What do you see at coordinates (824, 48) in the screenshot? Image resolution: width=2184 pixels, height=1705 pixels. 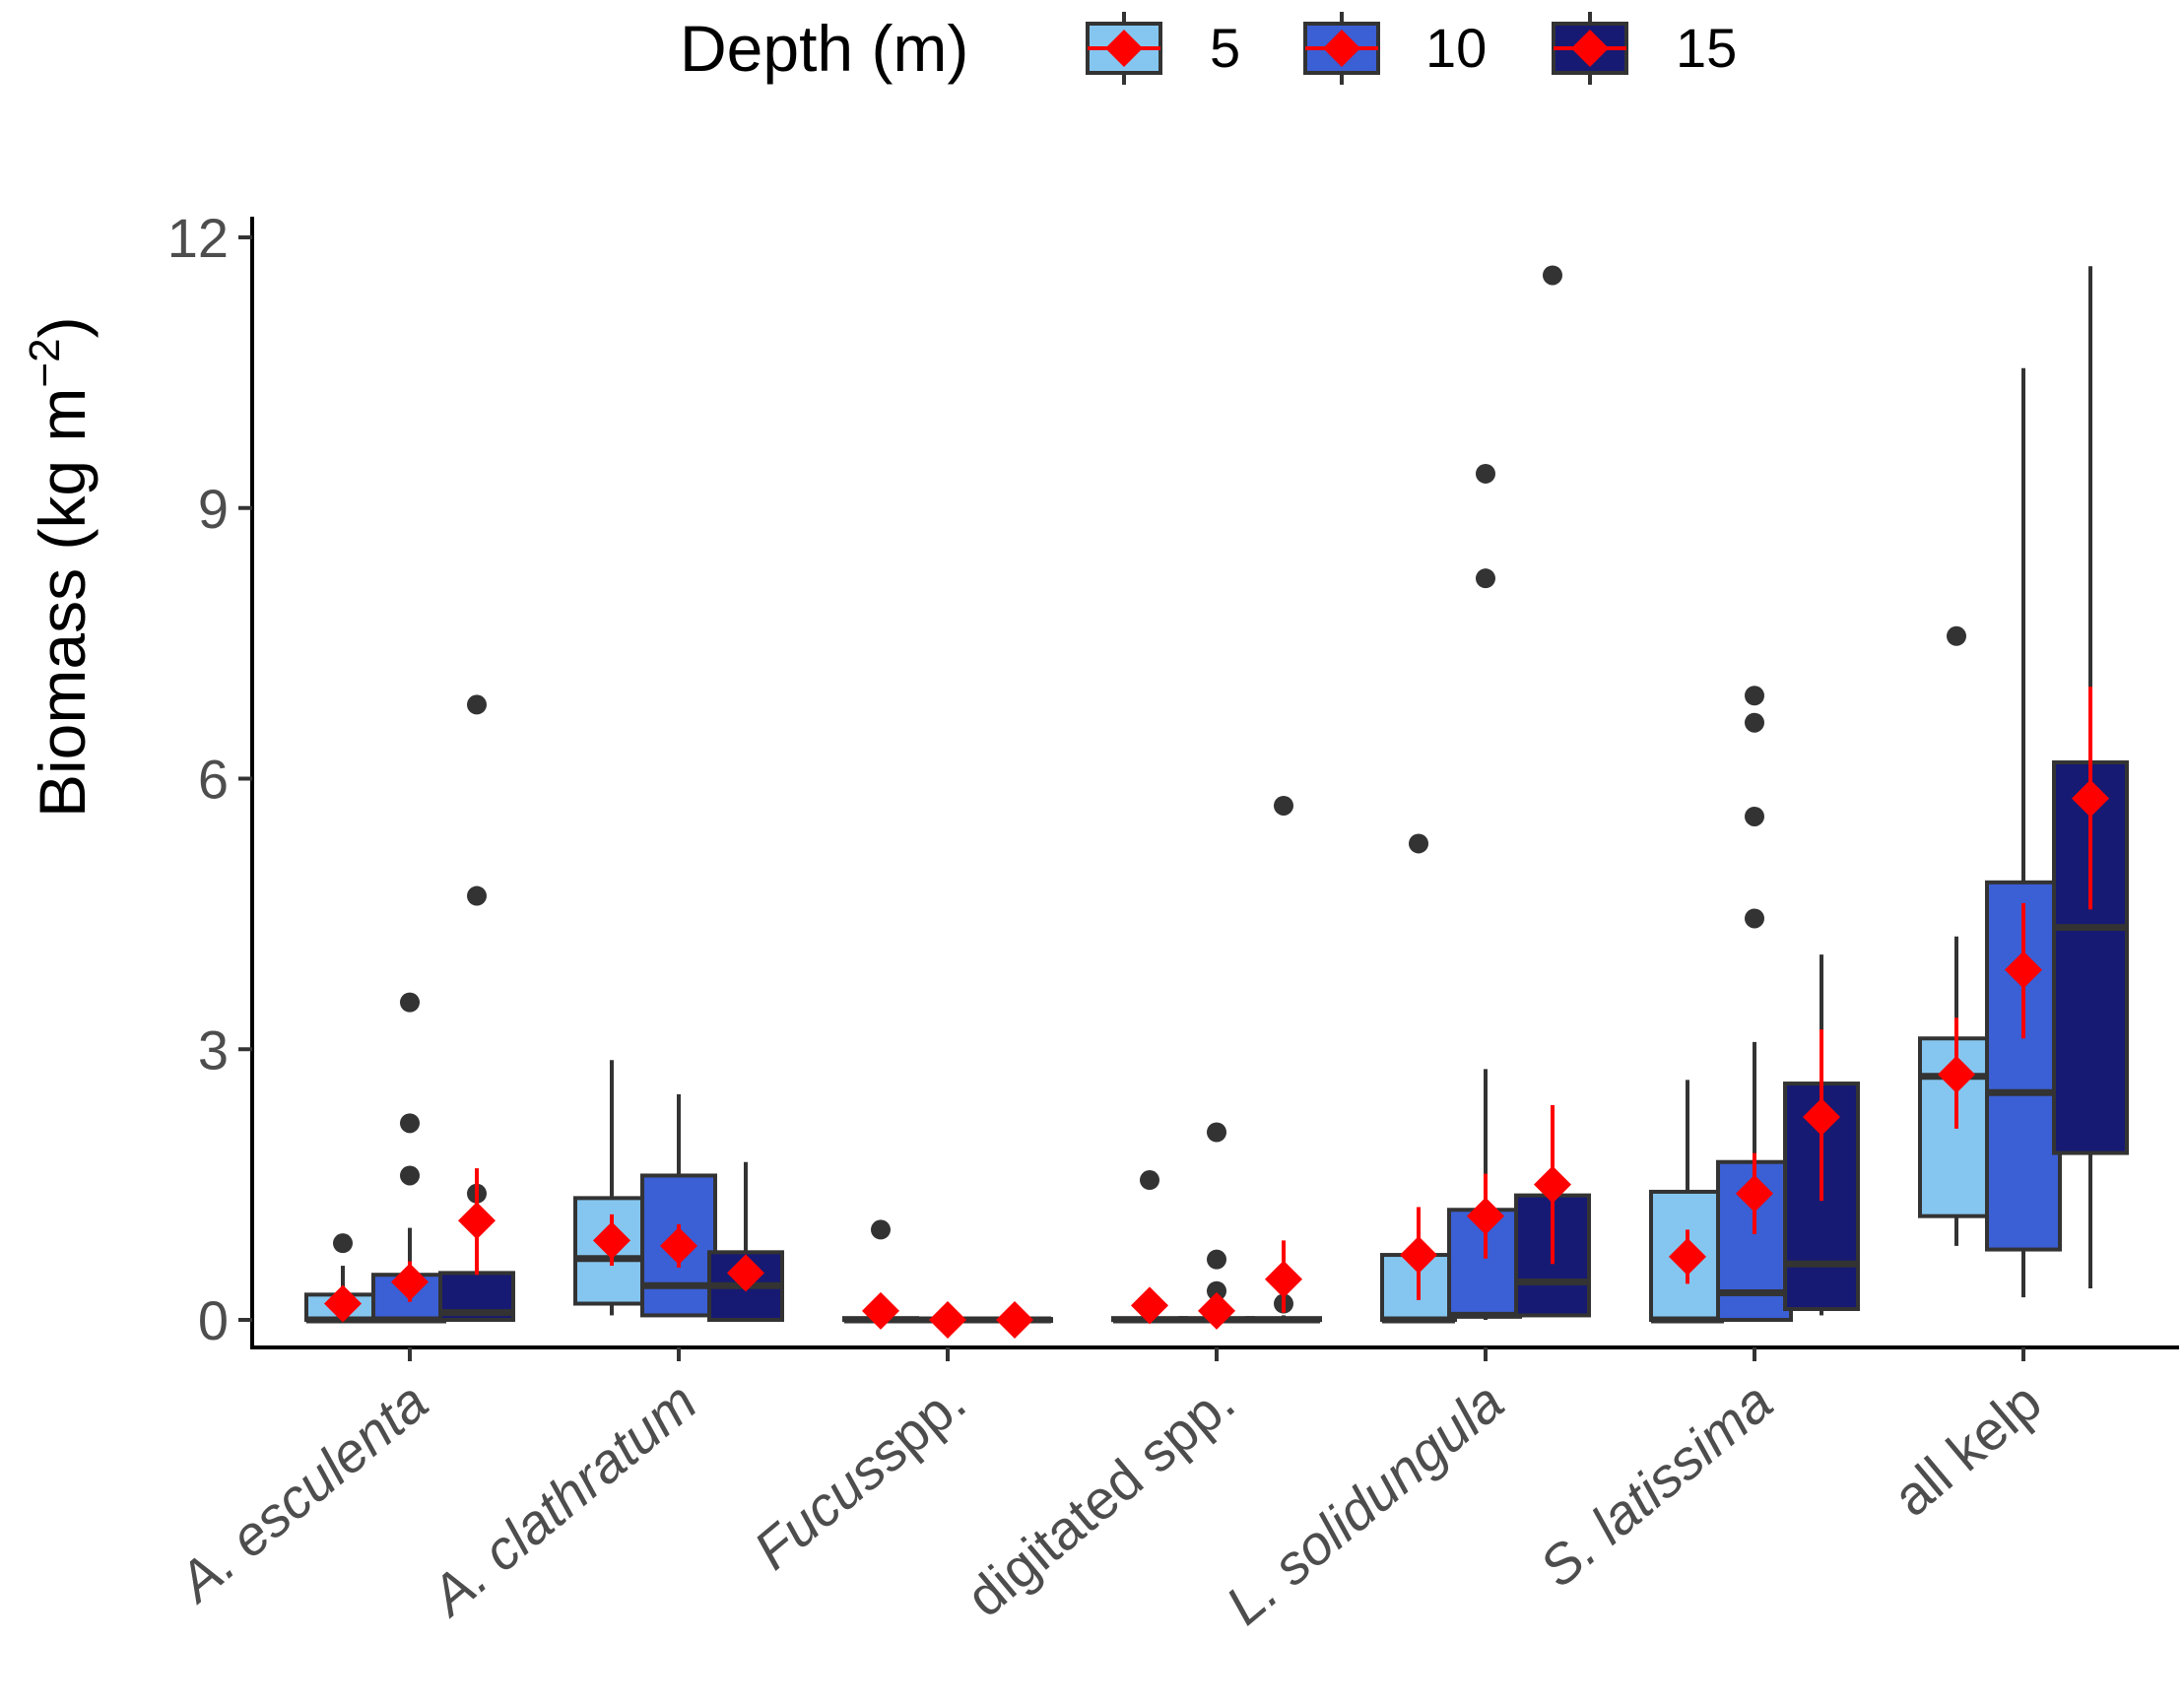 I see `legend-title: Depth (m)` at bounding box center [824, 48].